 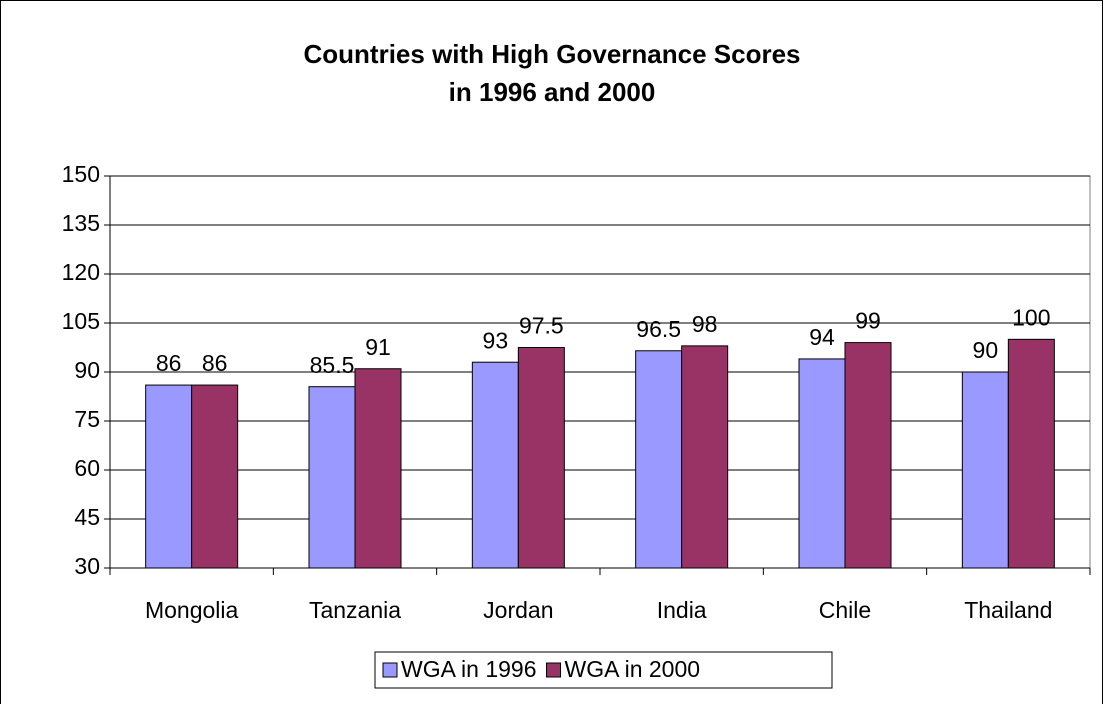 What do you see at coordinates (868, 321) in the screenshot?
I see `data-label: 99` at bounding box center [868, 321].